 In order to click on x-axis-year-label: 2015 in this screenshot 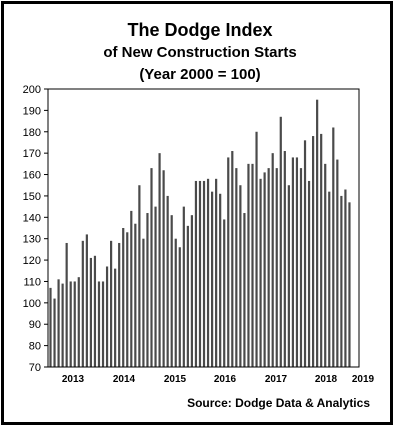, I will do `click(175, 379)`.